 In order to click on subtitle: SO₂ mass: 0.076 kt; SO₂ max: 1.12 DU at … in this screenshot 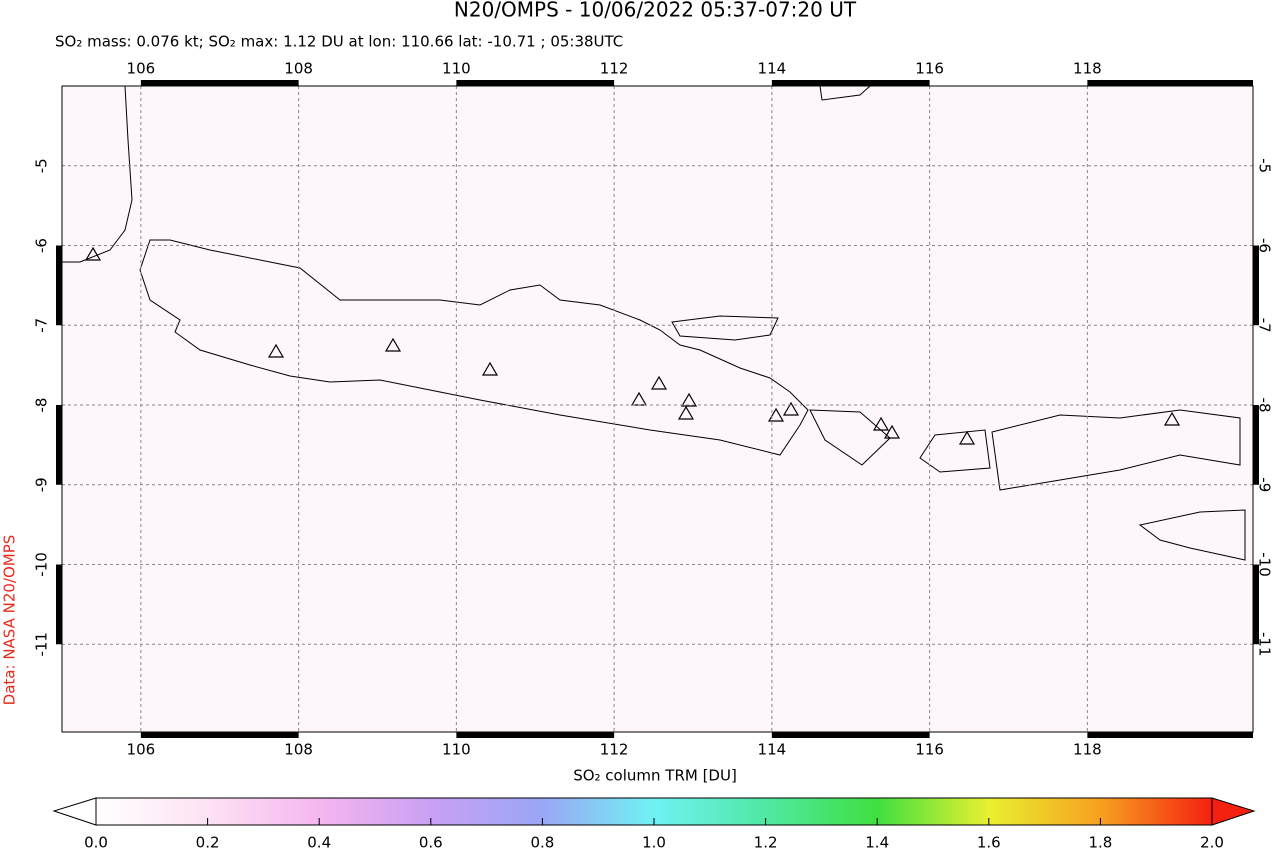, I will do `click(339, 42)`.